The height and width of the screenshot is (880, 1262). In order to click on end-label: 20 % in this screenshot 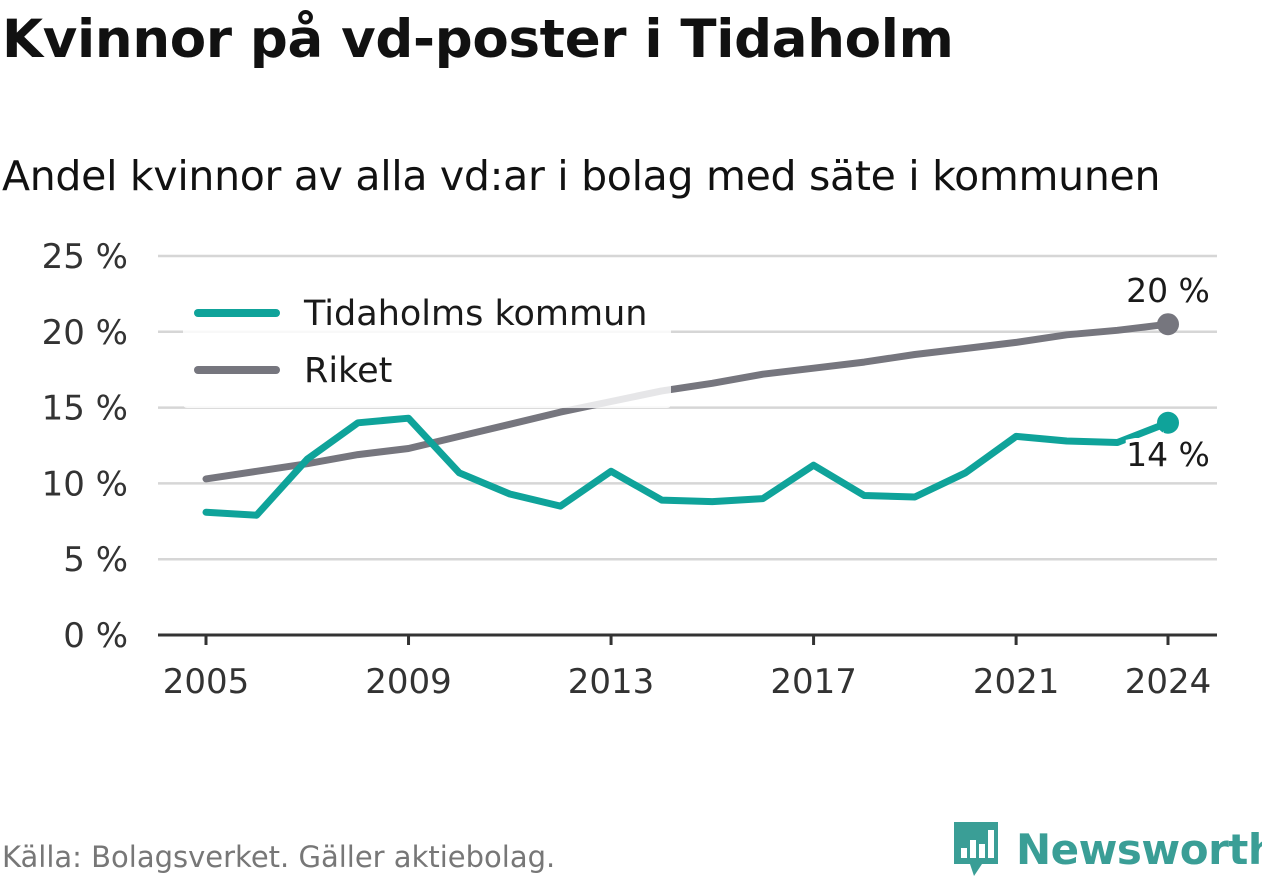, I will do `click(1168, 290)`.